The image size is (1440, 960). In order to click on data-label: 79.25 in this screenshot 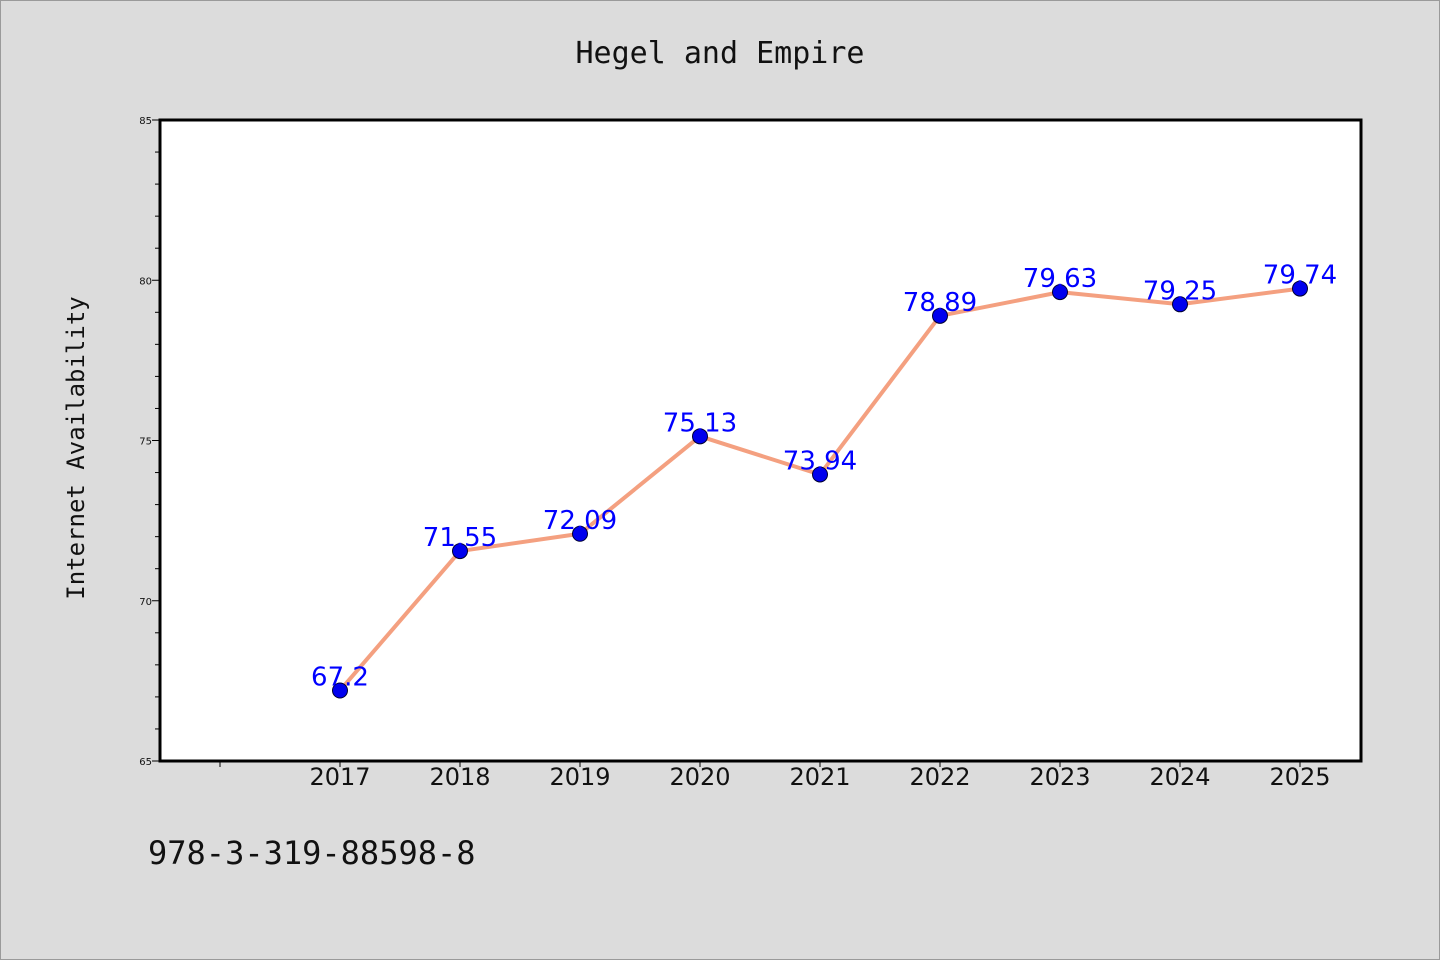, I will do `click(1180, 291)`.